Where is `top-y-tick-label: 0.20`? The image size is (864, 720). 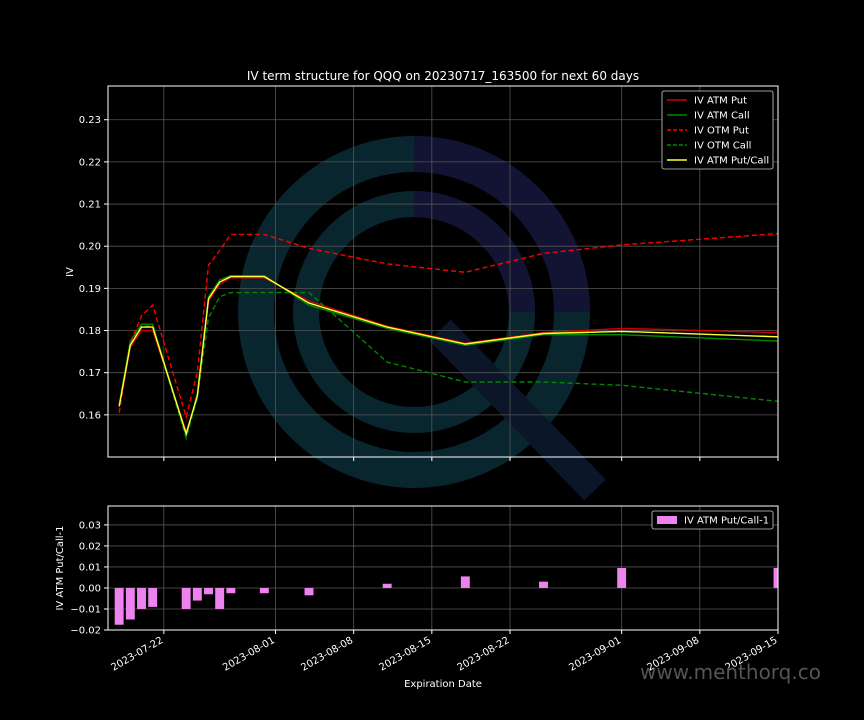 top-y-tick-label: 0.20 is located at coordinates (90, 247).